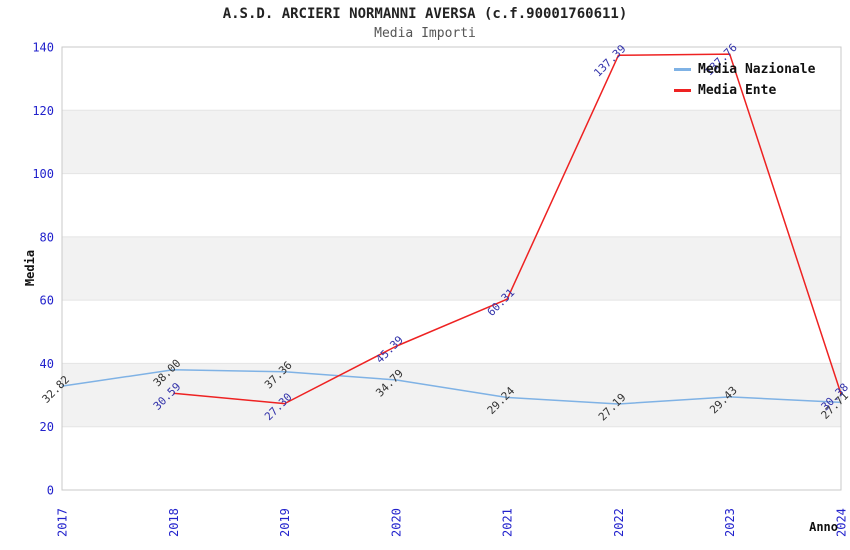 The width and height of the screenshot is (850, 550). Describe the element at coordinates (682, 69) in the screenshot. I see `media-nazionale-line-swatch` at that location.